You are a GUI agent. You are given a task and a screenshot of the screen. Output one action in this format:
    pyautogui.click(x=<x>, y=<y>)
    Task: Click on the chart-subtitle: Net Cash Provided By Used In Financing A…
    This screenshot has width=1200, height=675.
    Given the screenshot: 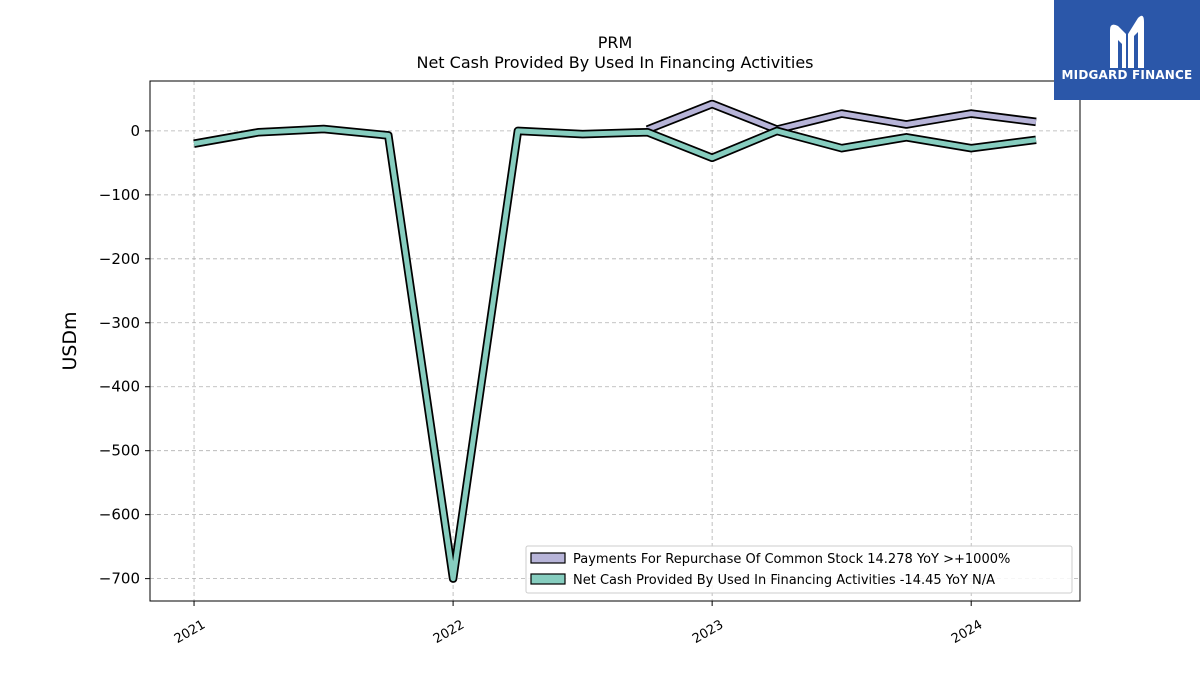 What is the action you would take?
    pyautogui.click(x=614, y=62)
    